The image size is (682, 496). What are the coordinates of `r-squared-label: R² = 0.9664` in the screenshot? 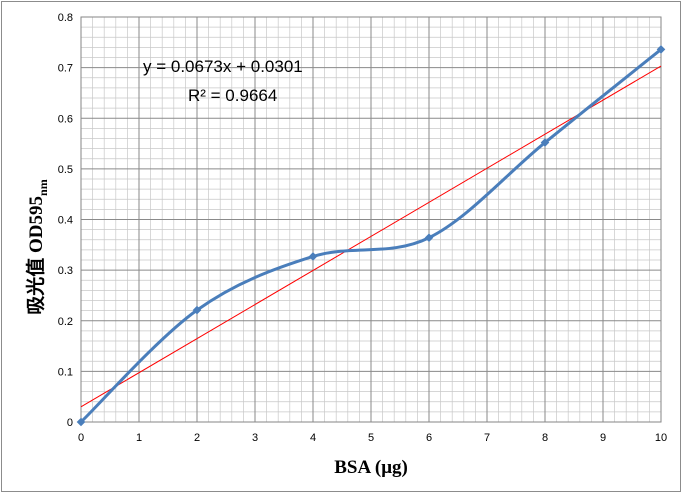 It's located at (232, 95).